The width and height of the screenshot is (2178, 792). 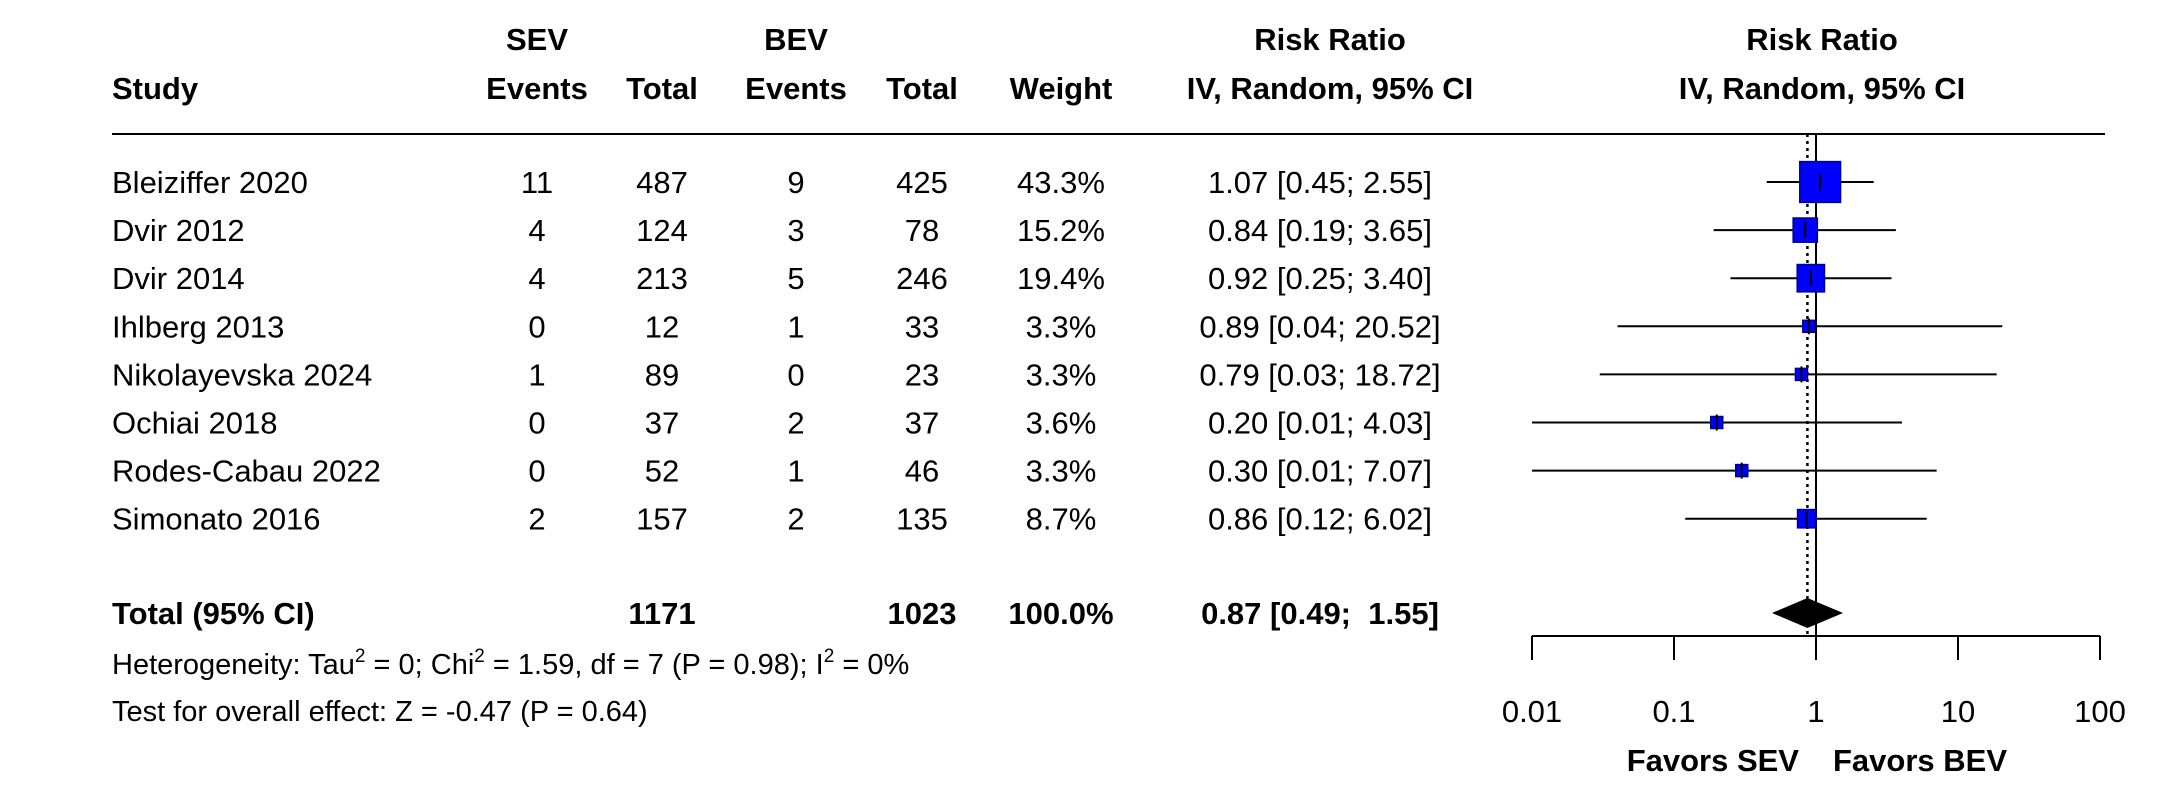 What do you see at coordinates (1822, 39) in the screenshot?
I see `header-plot-line1: Risk Ratio` at bounding box center [1822, 39].